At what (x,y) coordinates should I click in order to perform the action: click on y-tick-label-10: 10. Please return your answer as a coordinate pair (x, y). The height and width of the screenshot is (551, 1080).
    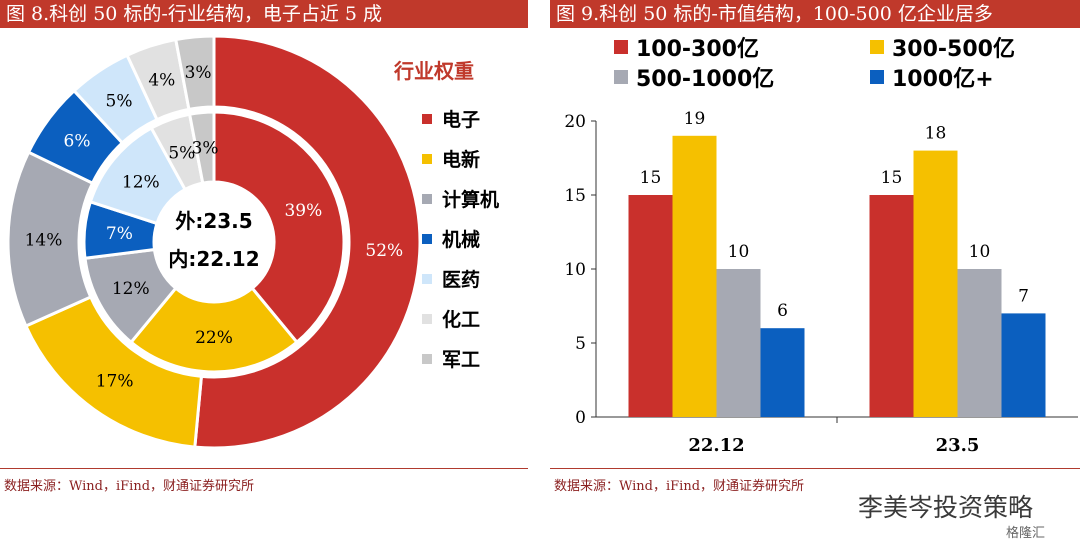
    Looking at the image, I should click on (575, 270).